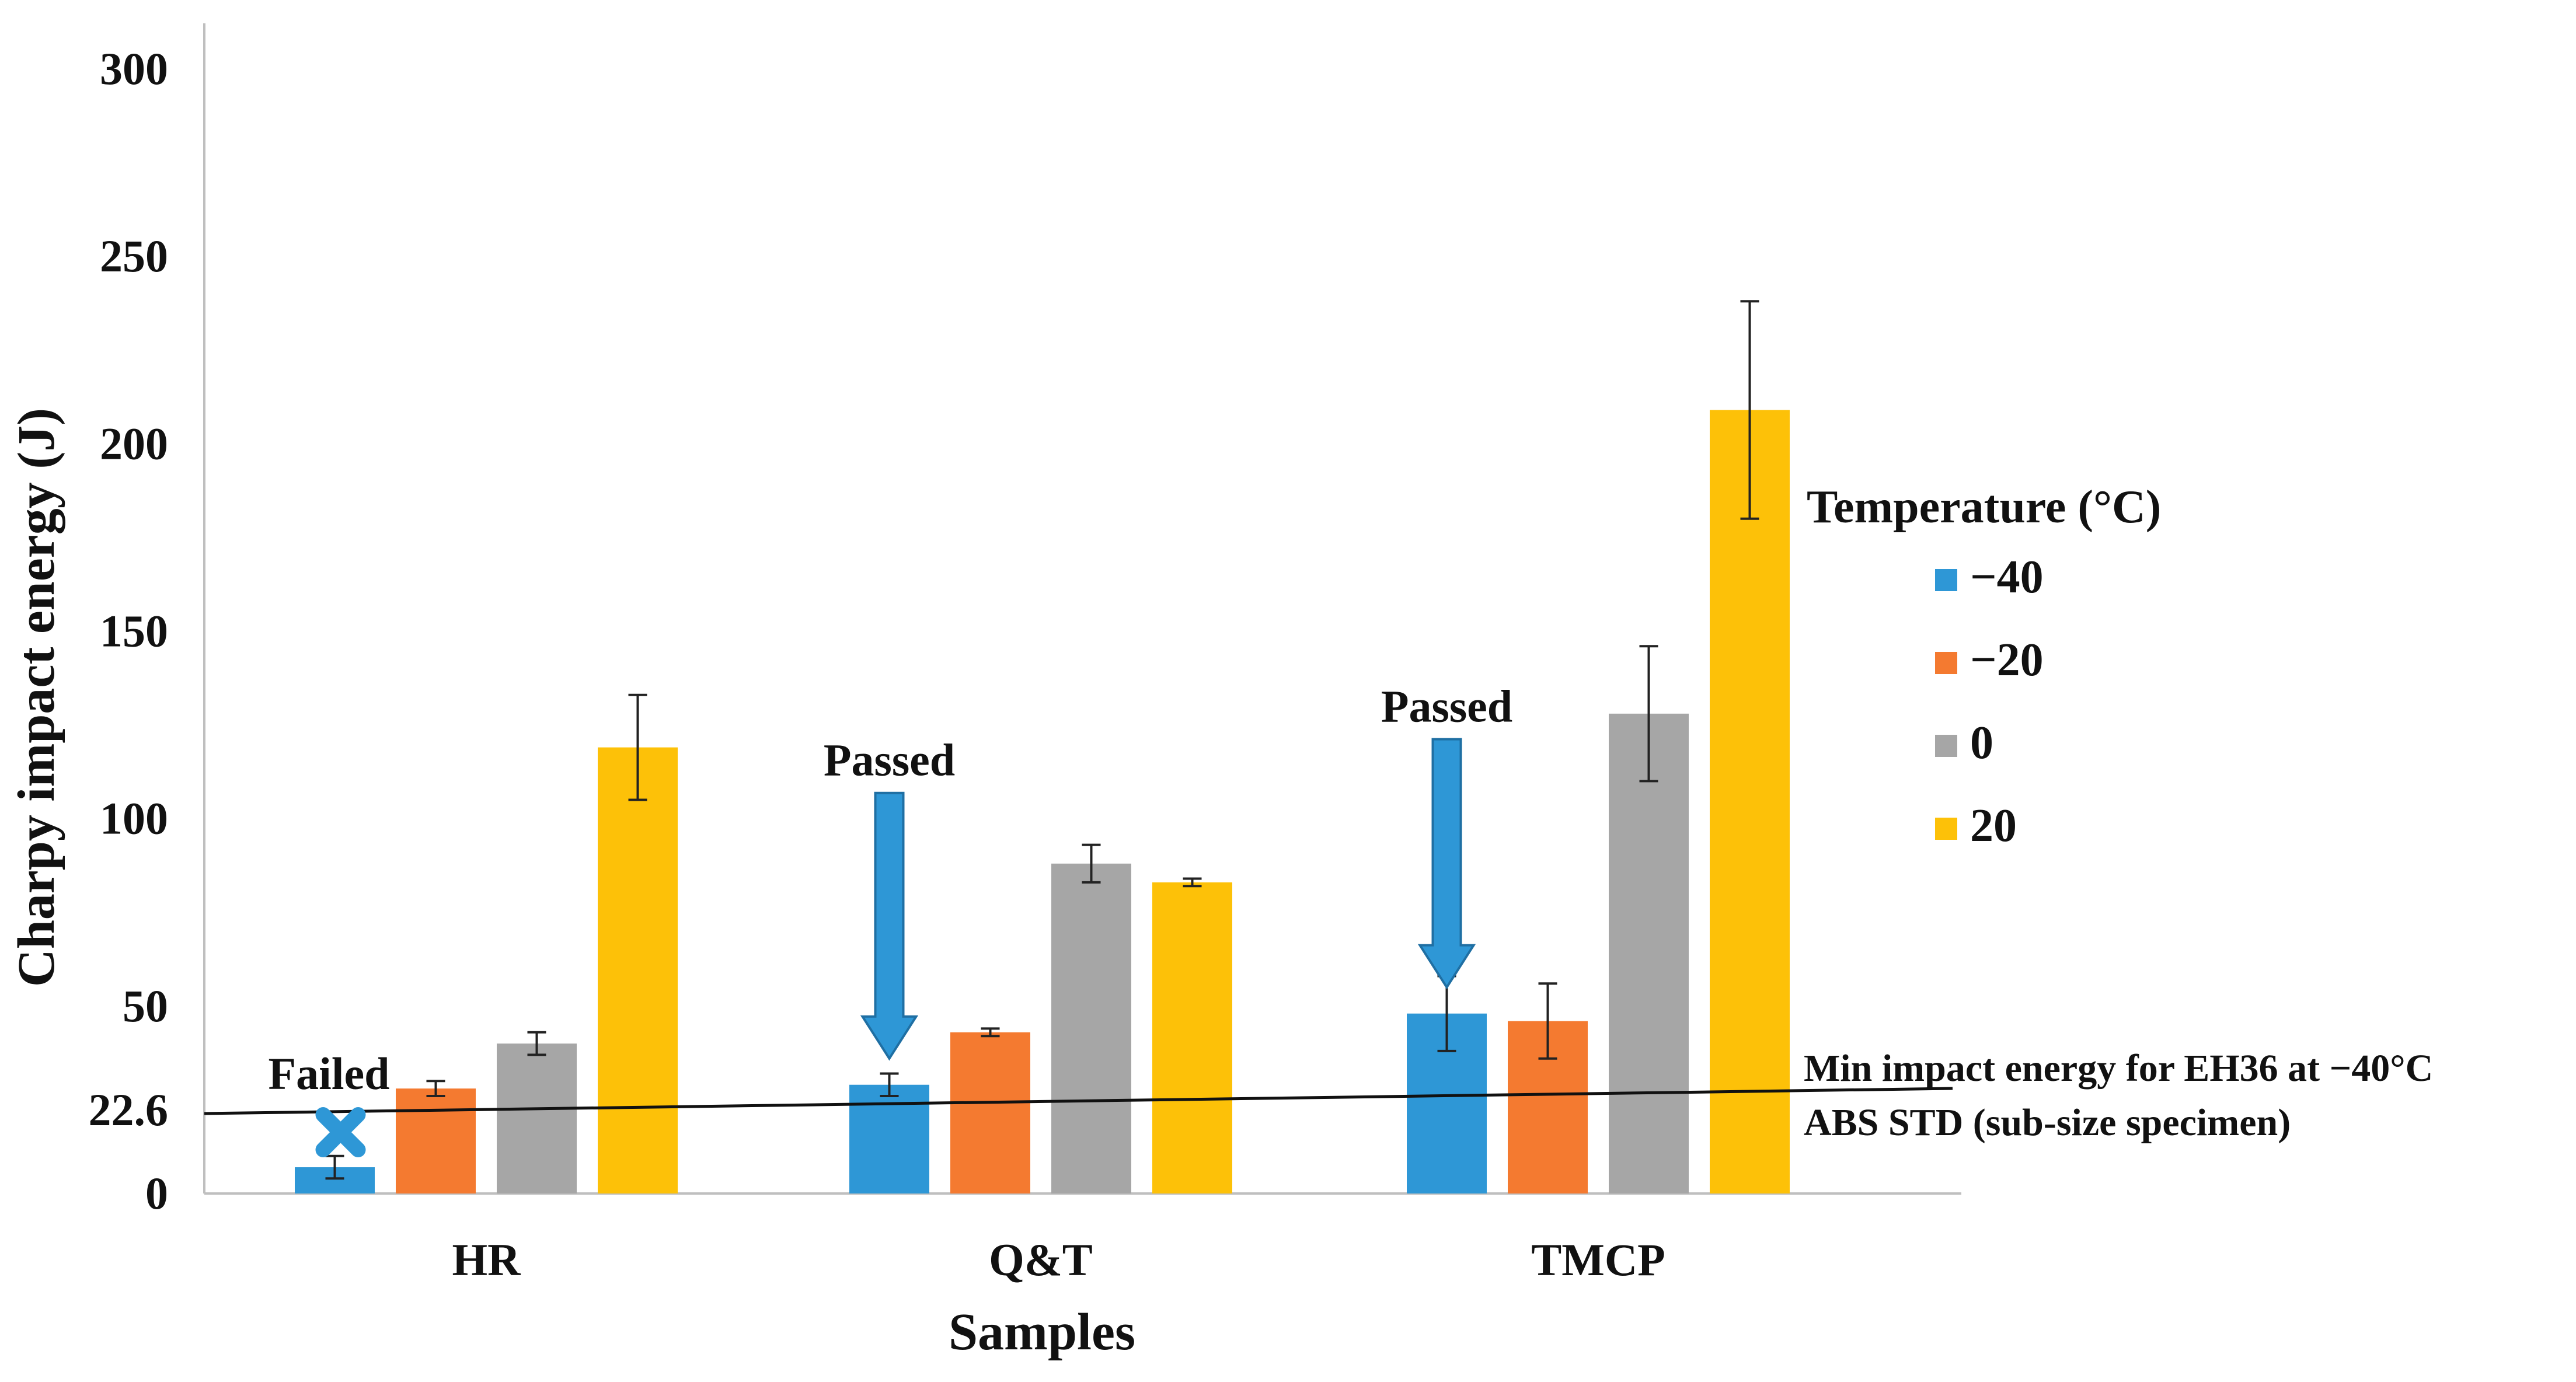 The height and width of the screenshot is (1382, 2576). I want to click on reference-line, so click(1079, 1101).